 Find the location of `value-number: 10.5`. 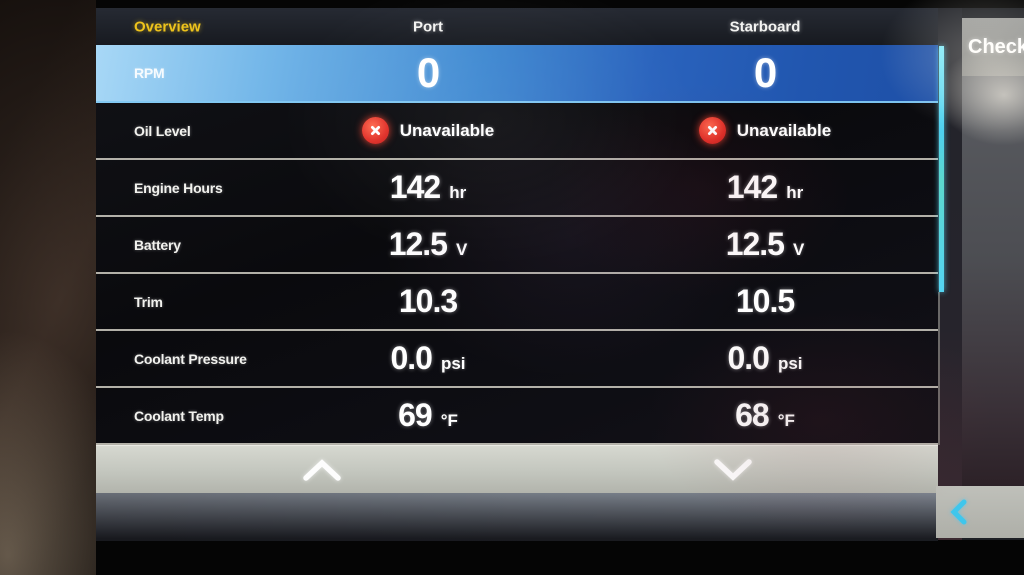

value-number: 10.5 is located at coordinates (765, 301).